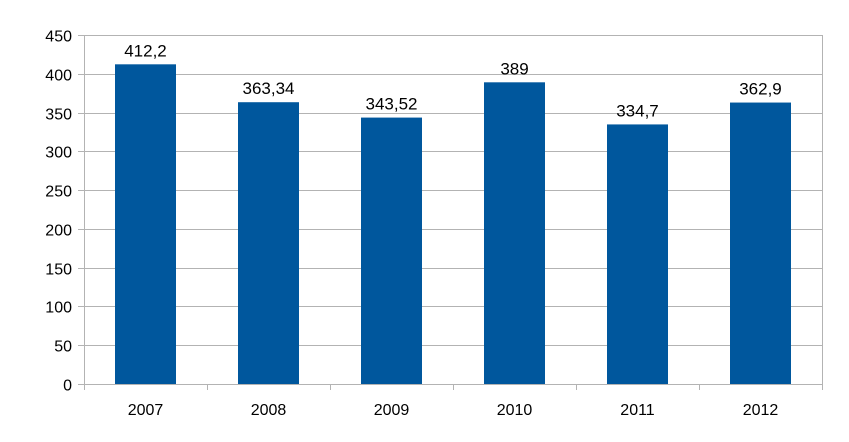 The height and width of the screenshot is (442, 849). What do you see at coordinates (637, 410) in the screenshot?
I see `x-tick-label: 2011` at bounding box center [637, 410].